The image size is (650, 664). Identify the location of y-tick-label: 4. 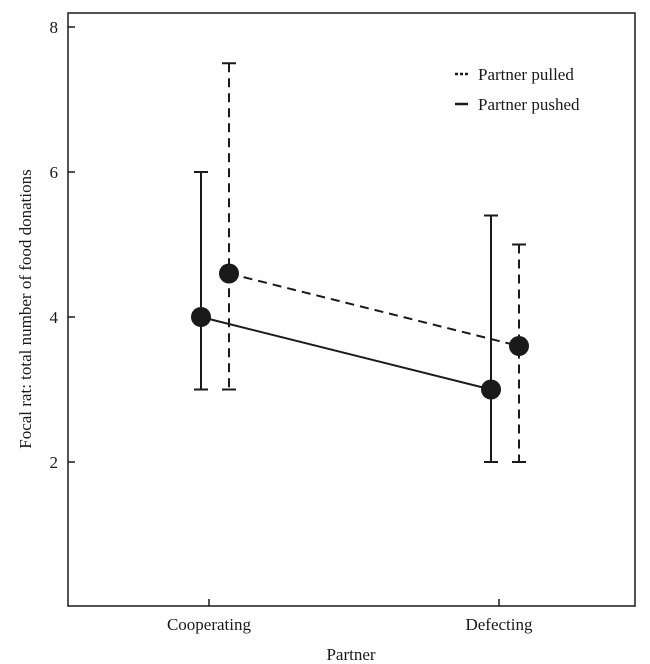
(54, 317).